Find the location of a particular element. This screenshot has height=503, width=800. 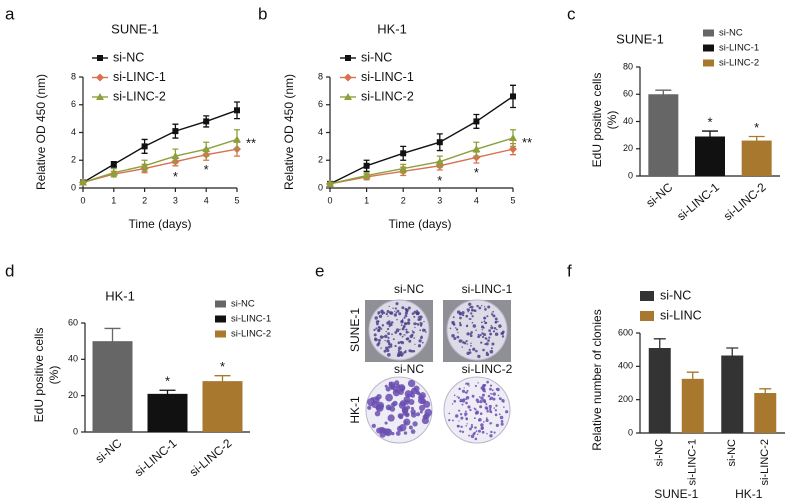

annotation: * is located at coordinates (175, 176).